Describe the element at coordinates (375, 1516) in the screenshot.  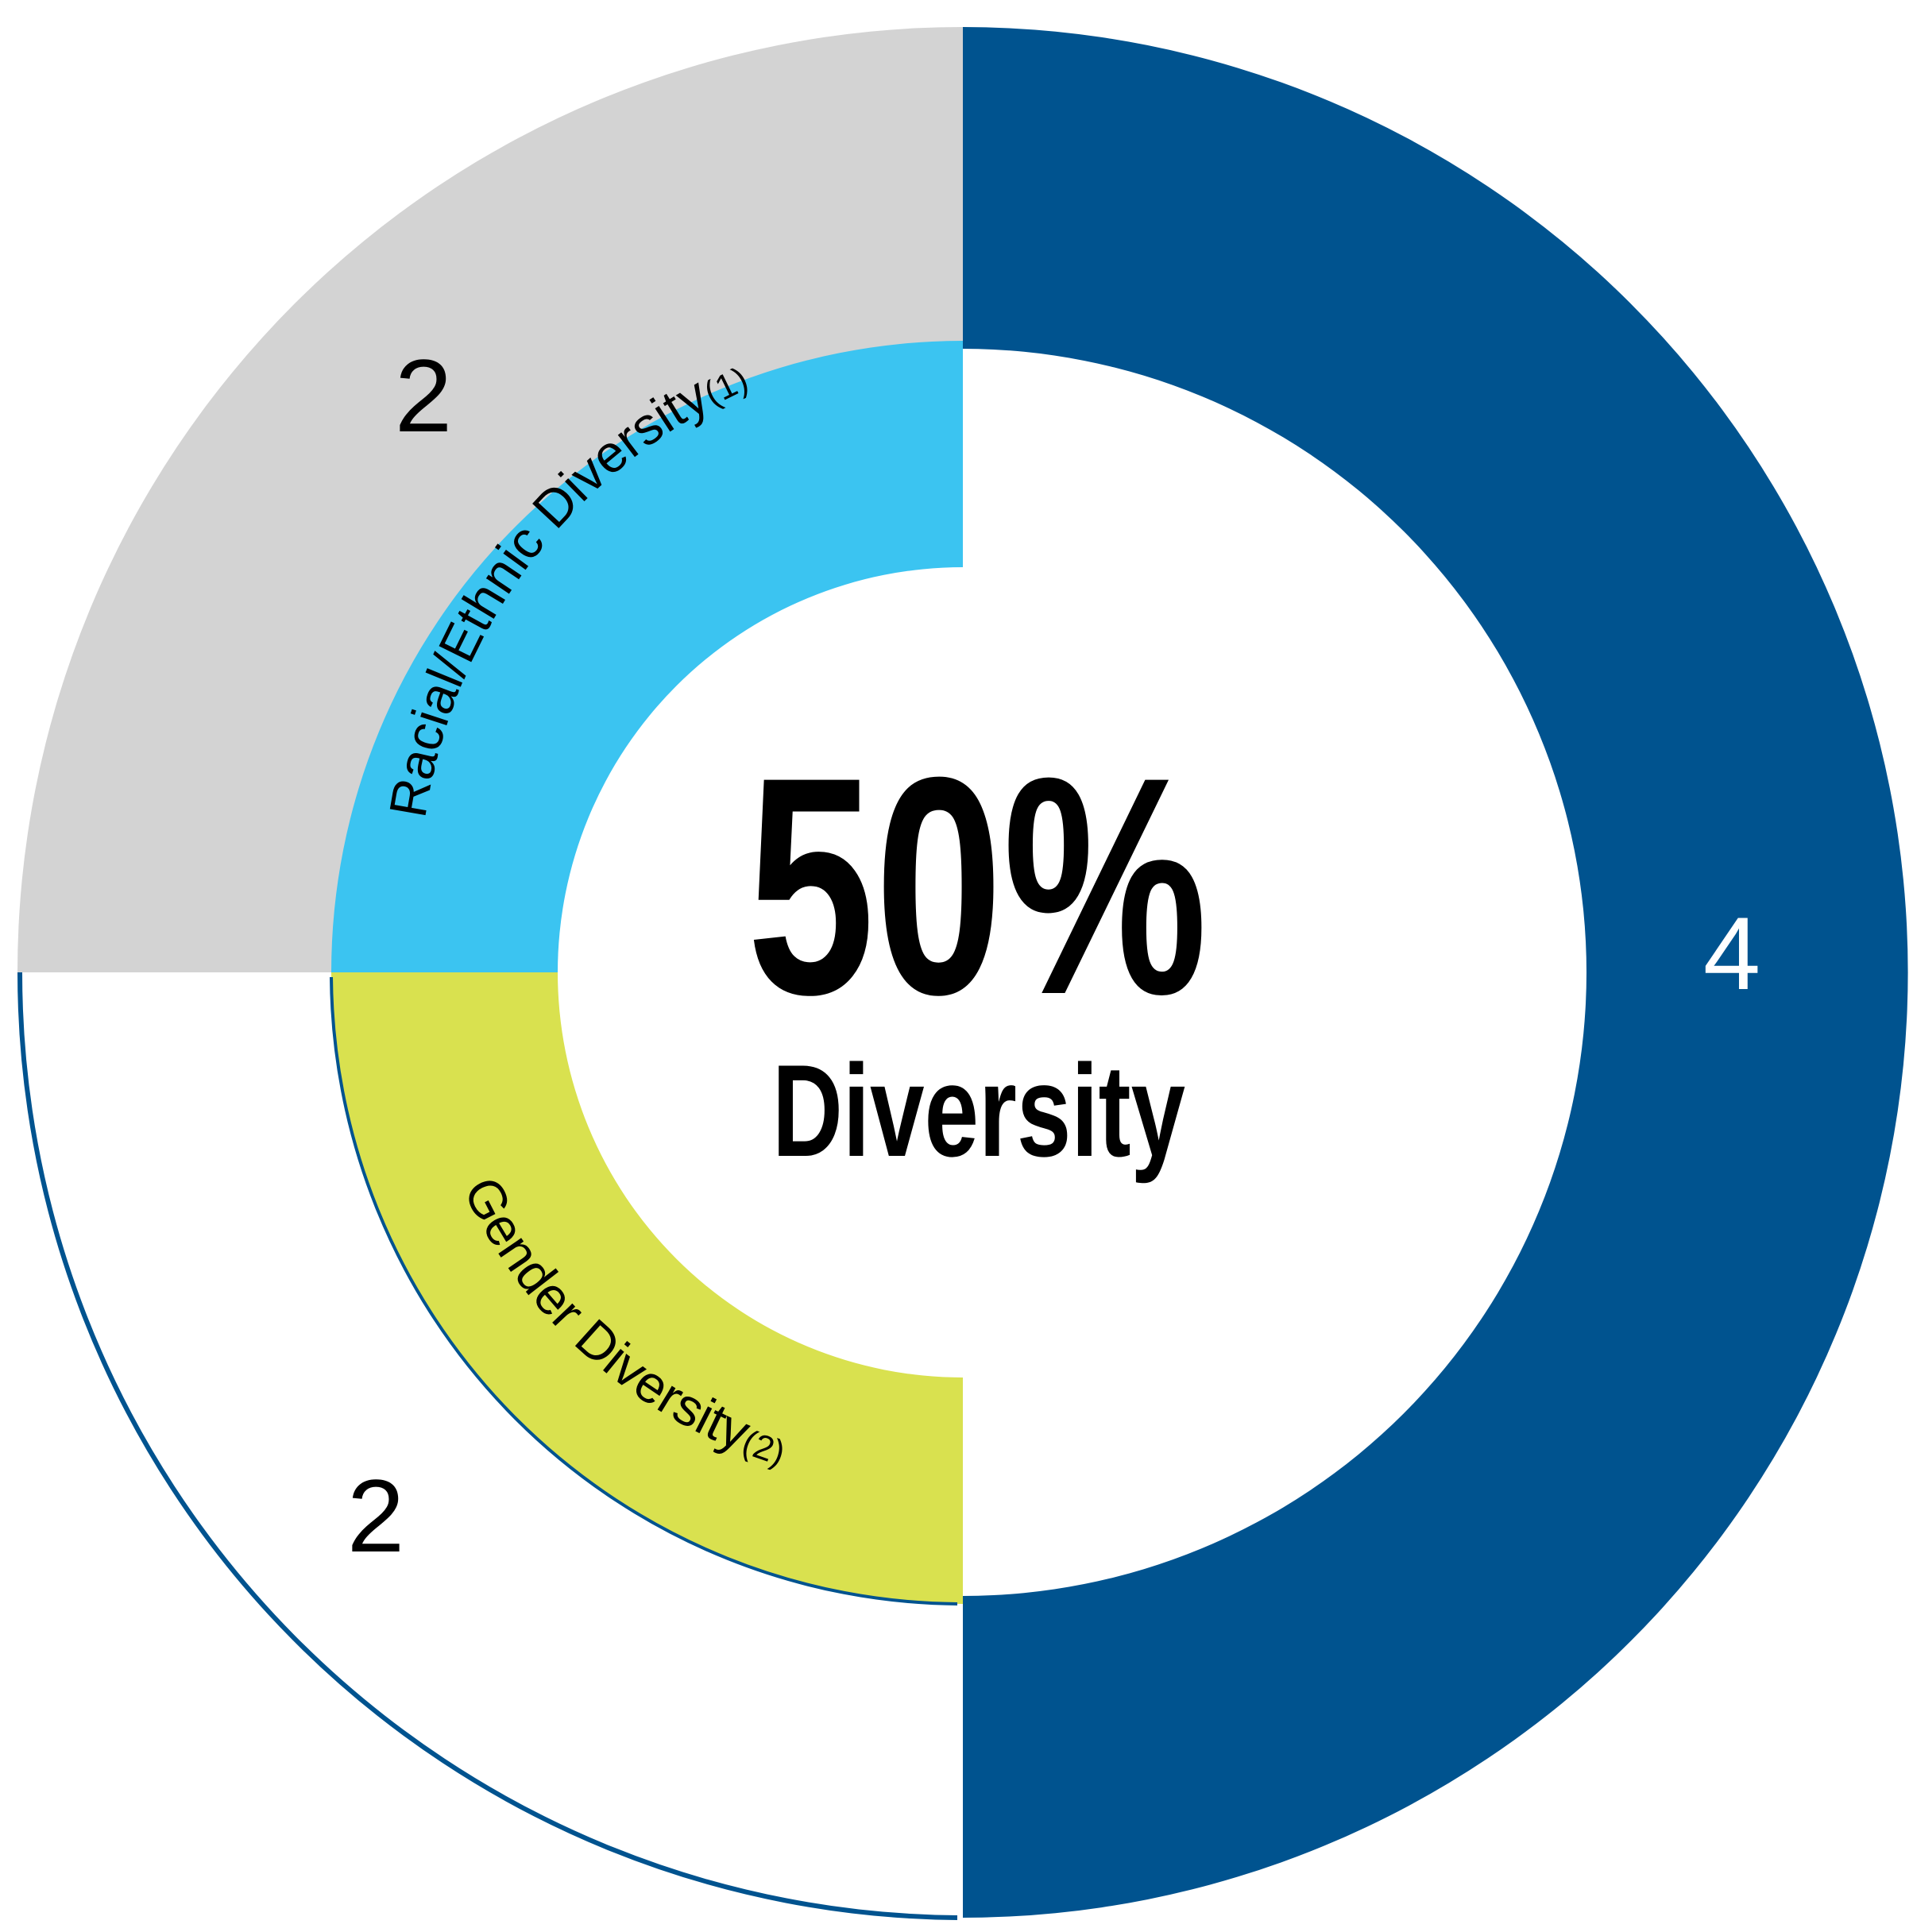
I see `outer-label-bottom-left: 2` at that location.